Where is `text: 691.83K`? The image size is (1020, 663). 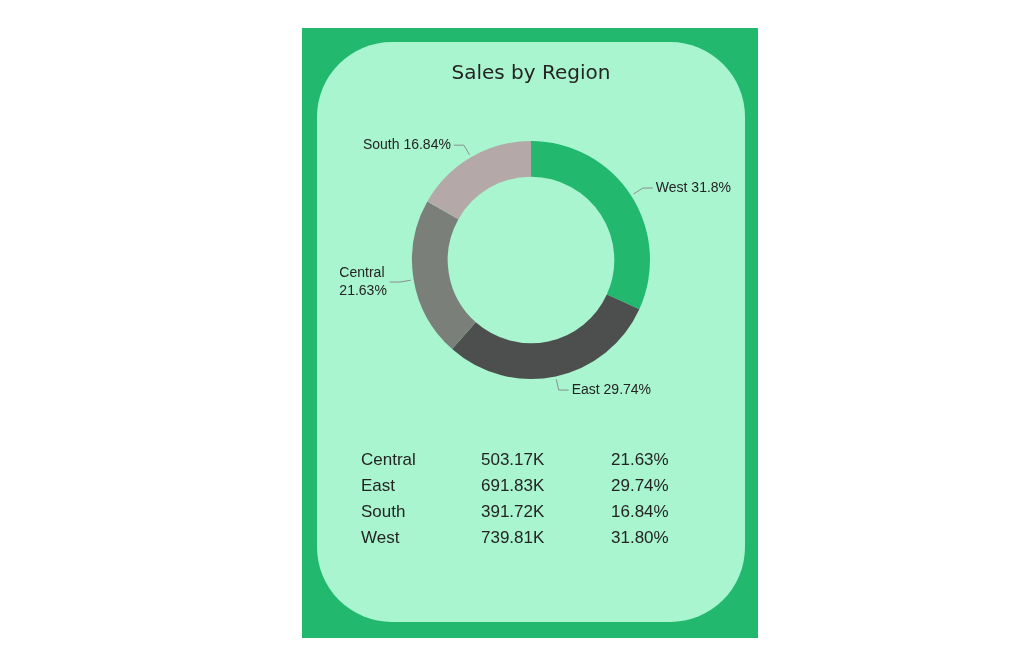 text: 691.83K is located at coordinates (513, 486).